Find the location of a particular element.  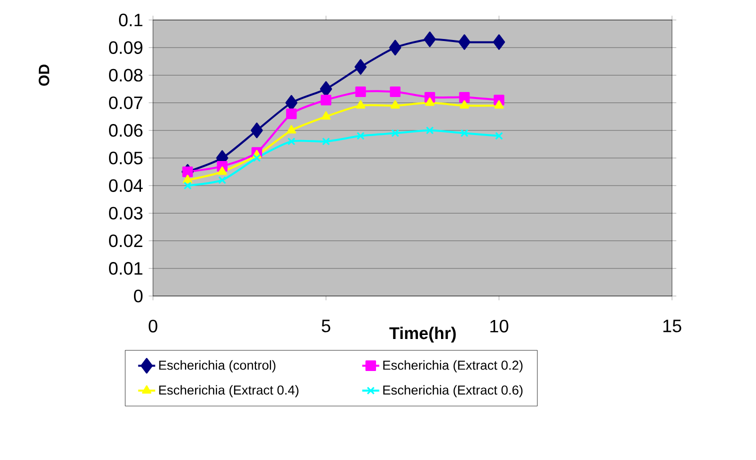

x-axis-title: Time(hr) is located at coordinates (422, 334).